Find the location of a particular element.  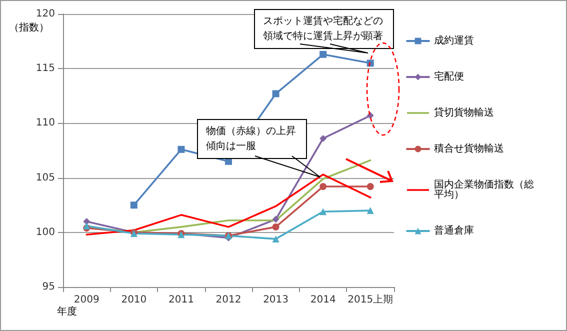

x-tick-label: 2014 is located at coordinates (323, 300).